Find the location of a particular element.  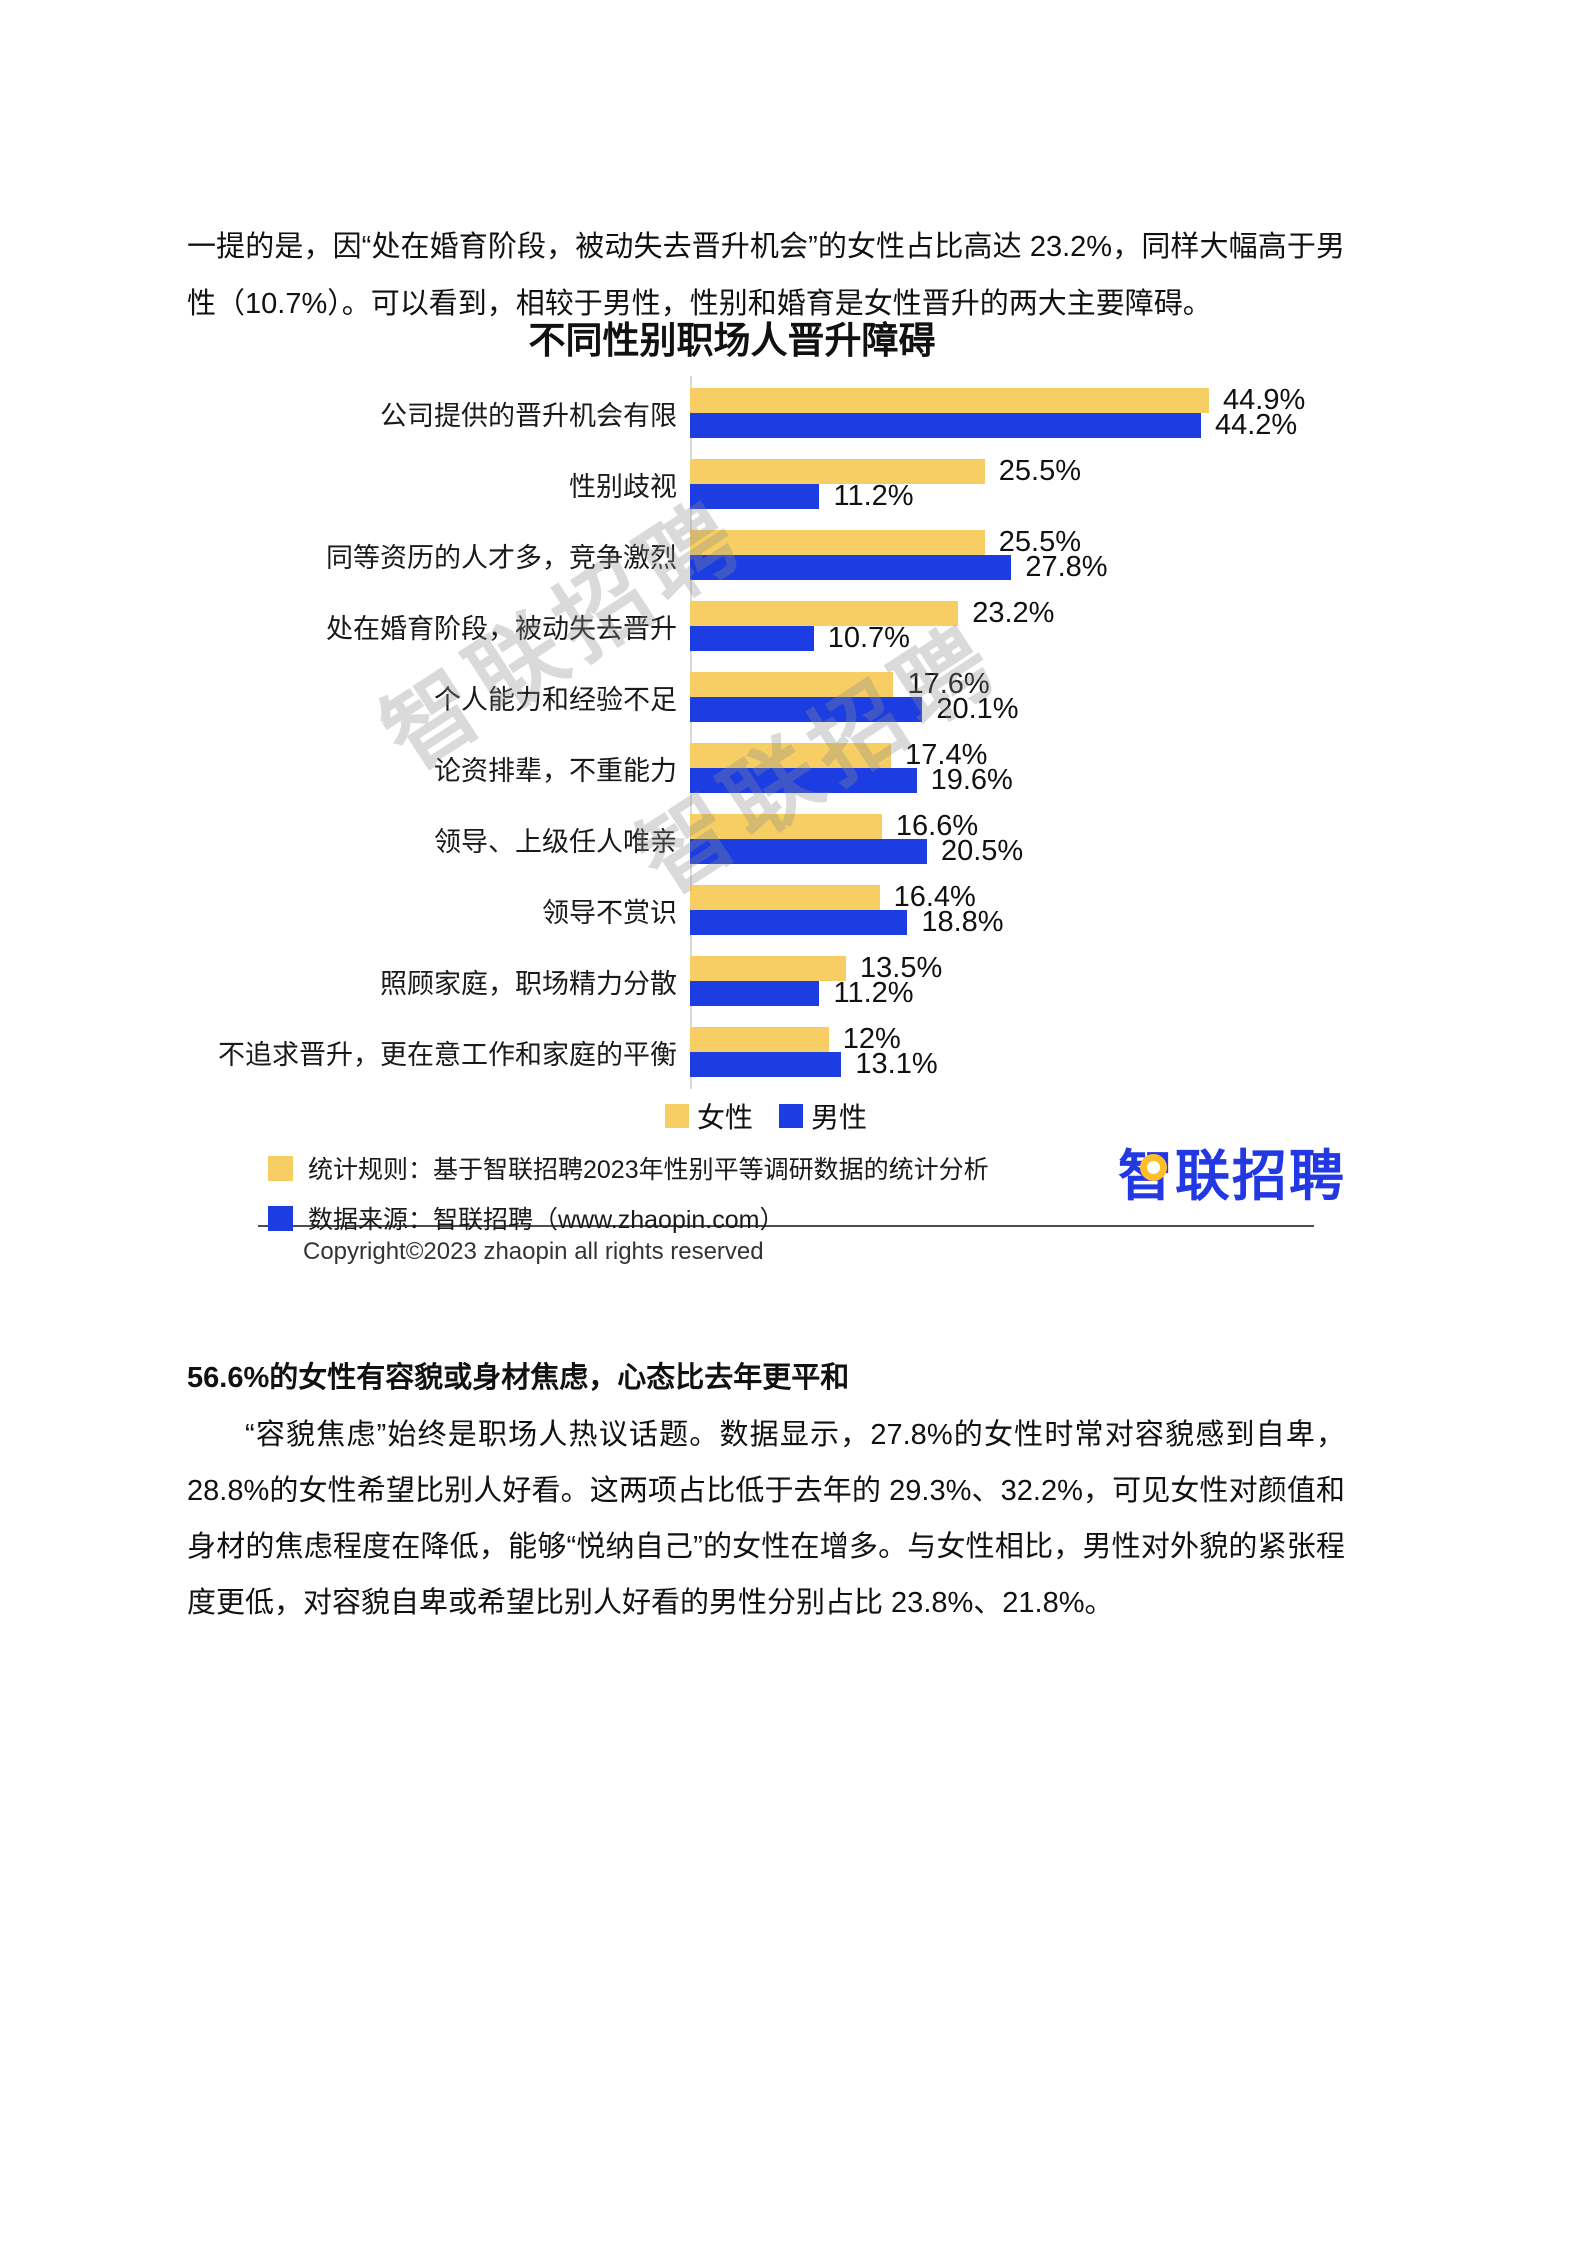

chart-row: 个人能力和经验不足 17.6% 20.1% is located at coordinates (766, 696).